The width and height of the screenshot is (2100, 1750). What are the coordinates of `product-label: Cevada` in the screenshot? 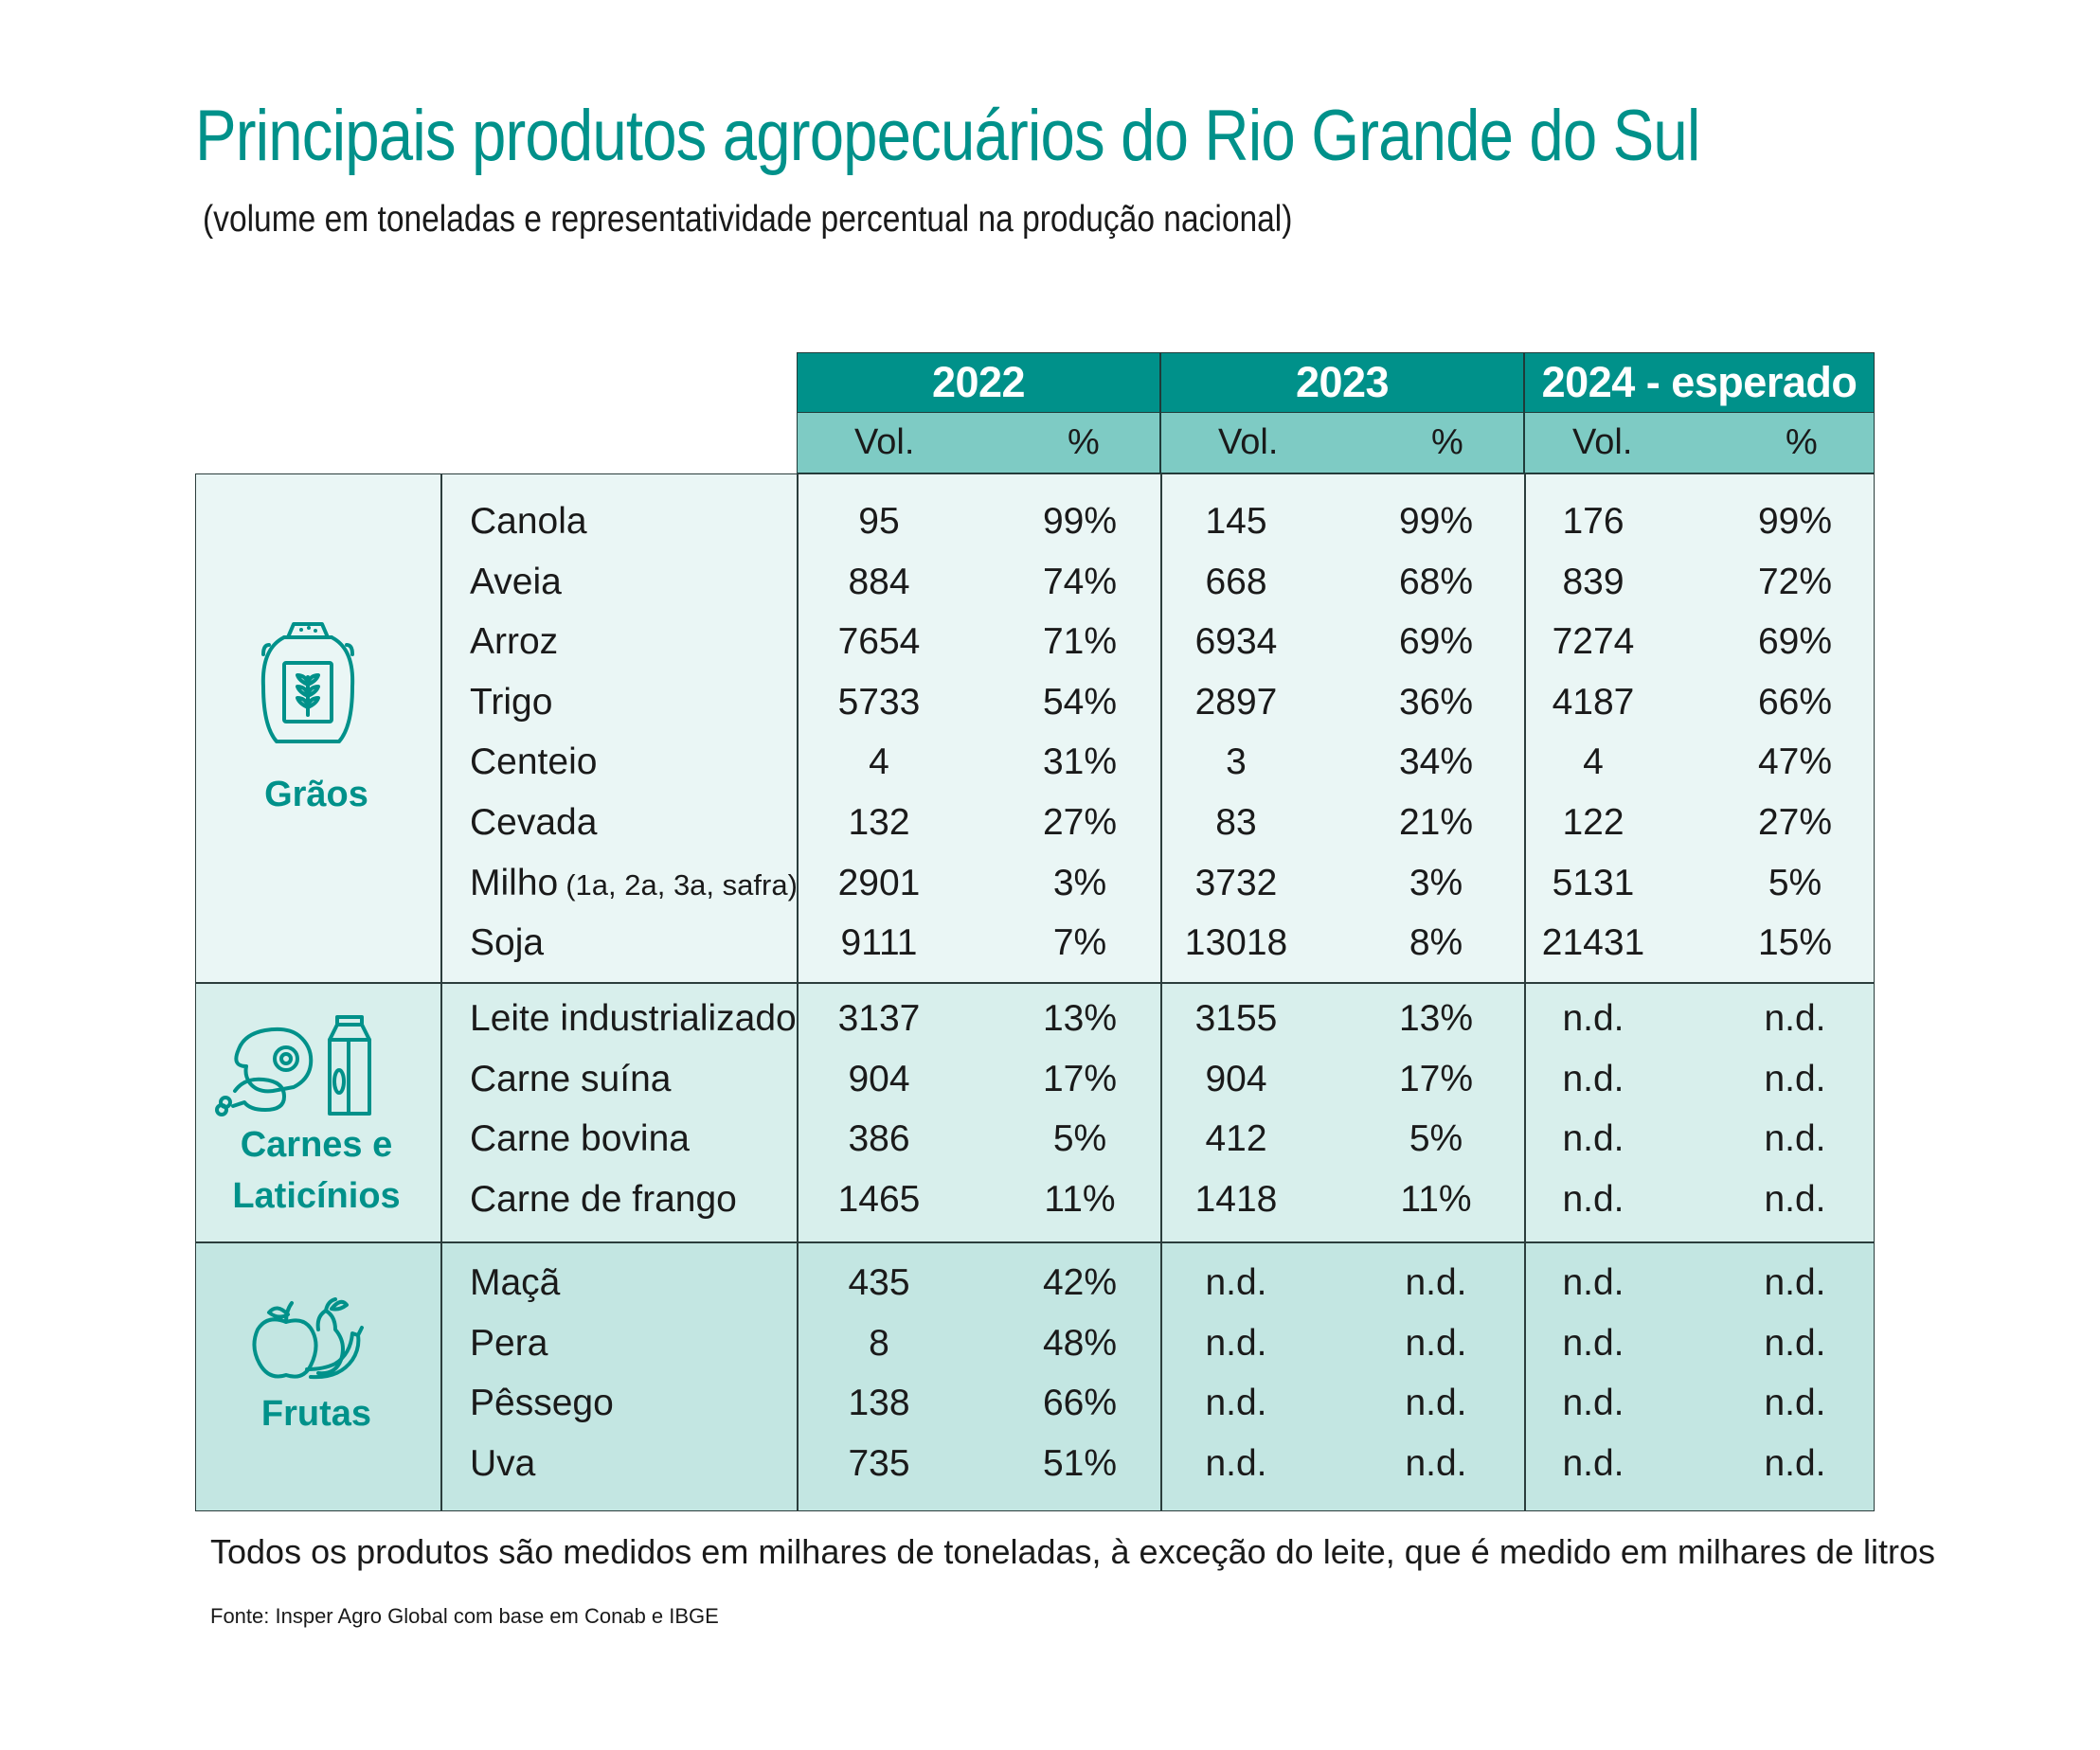 It's located at (534, 823).